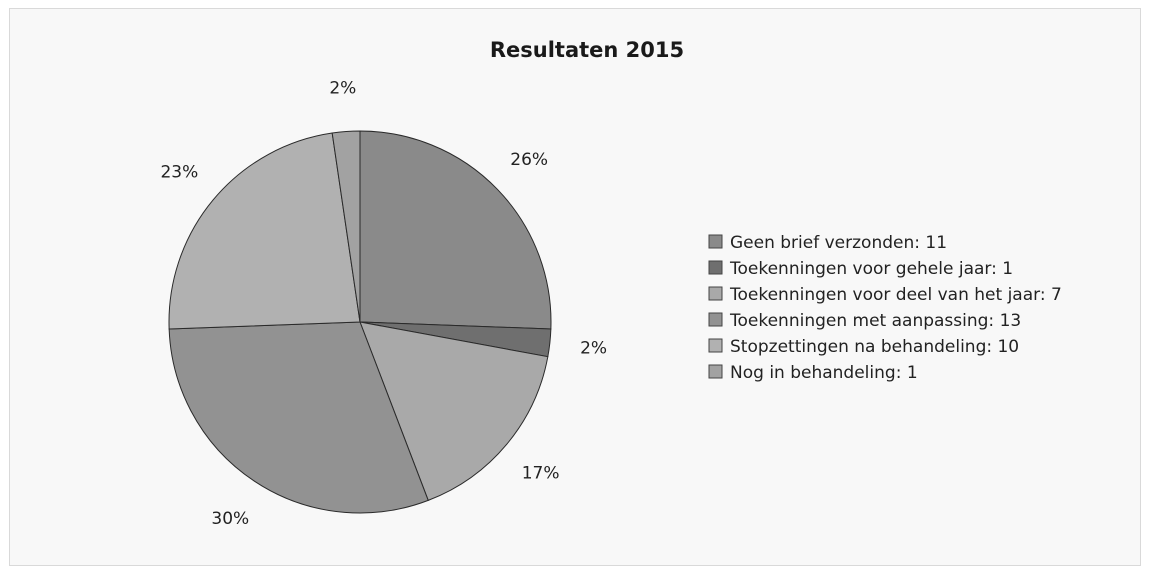 The height and width of the screenshot is (573, 1149). Describe the element at coordinates (593, 349) in the screenshot. I see `percent-label-toekenningen-voor-gehele-jaar: 2%` at that location.